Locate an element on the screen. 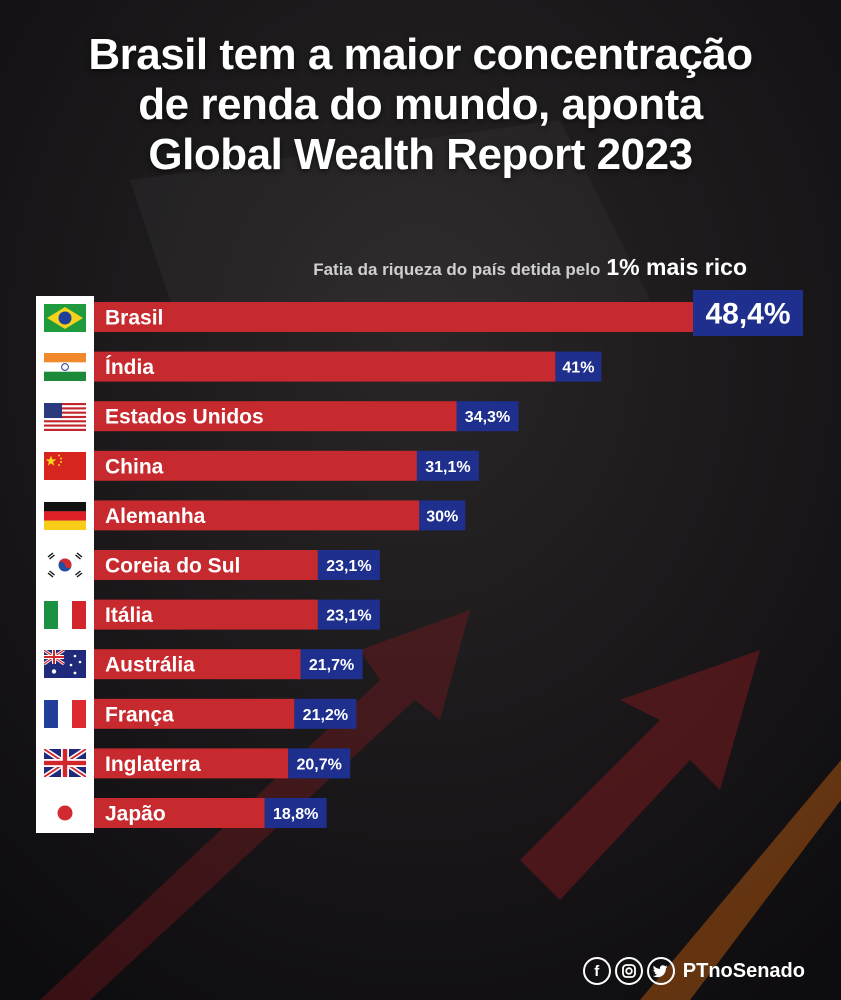  category-label-estados-unidos: Estados Unidos is located at coordinates (184, 417).